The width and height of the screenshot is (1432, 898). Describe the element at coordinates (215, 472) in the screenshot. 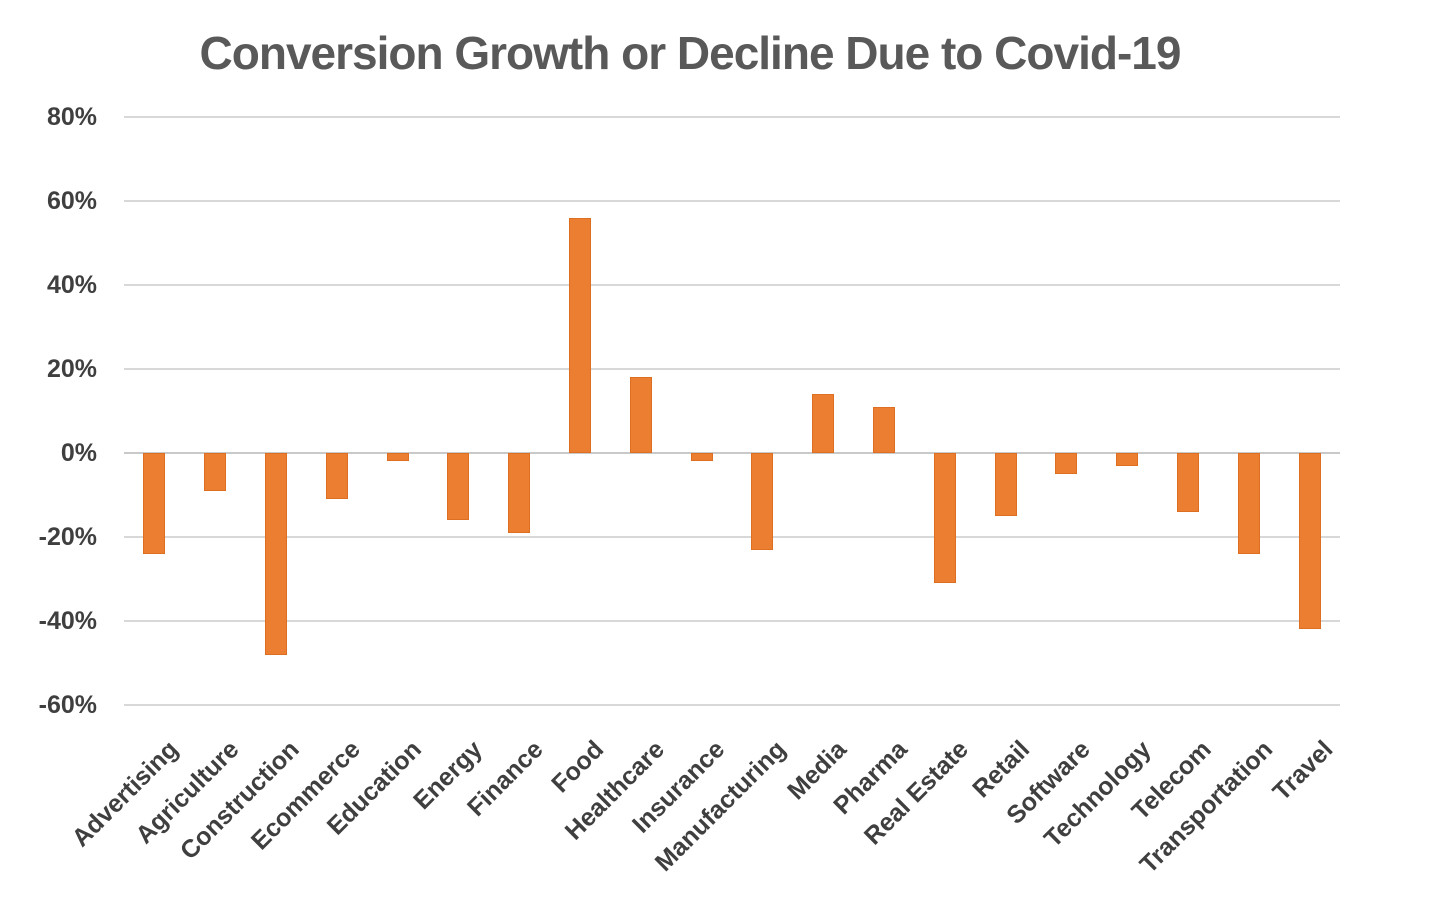

I see `bar-agriculture` at that location.